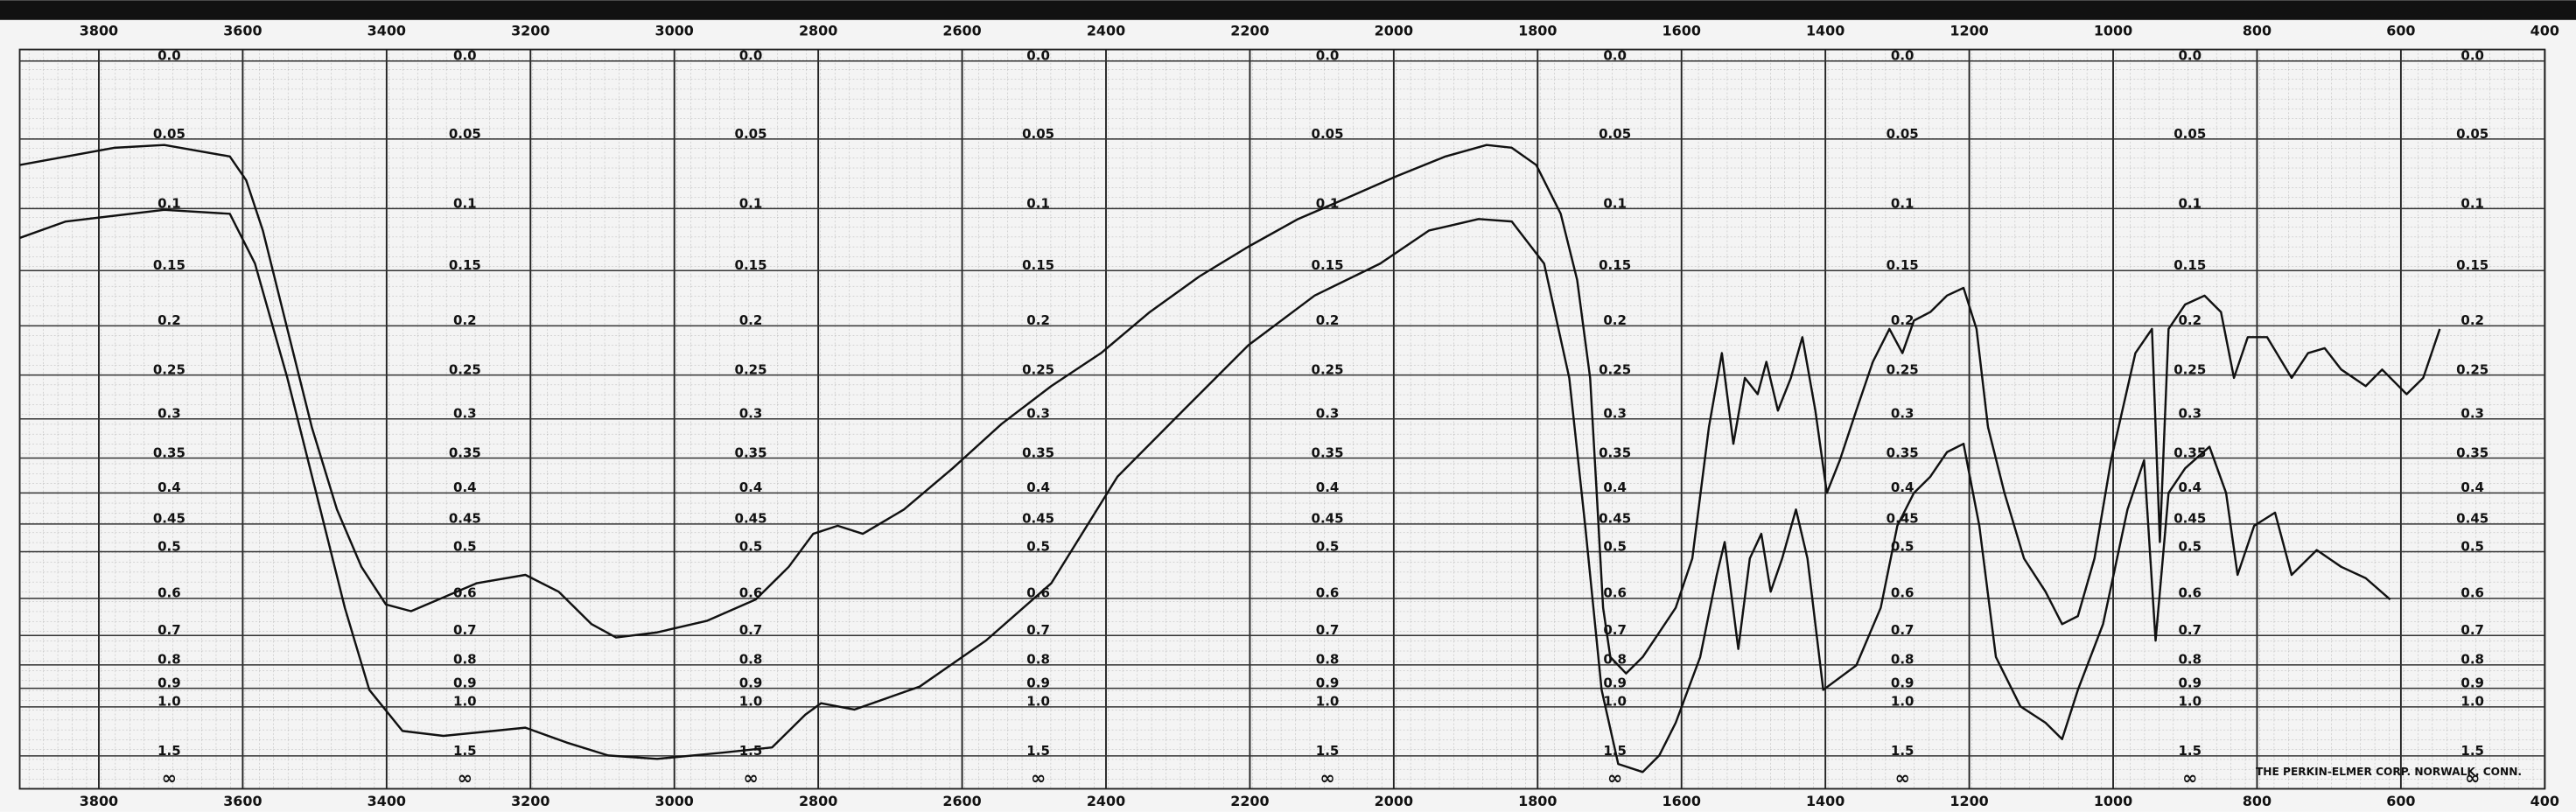 This screenshot has width=2576, height=812. Describe the element at coordinates (387, 30) in the screenshot. I see `x-tick-label-top: 3400` at that location.